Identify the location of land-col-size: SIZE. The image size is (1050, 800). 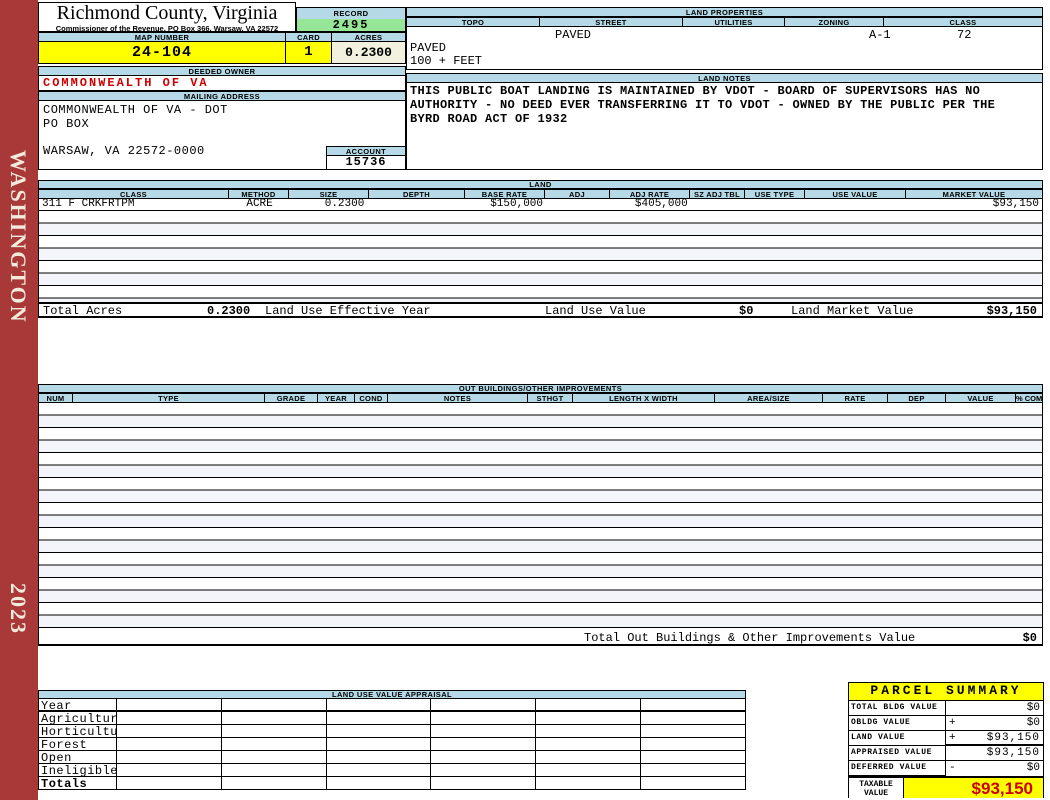
(329, 194).